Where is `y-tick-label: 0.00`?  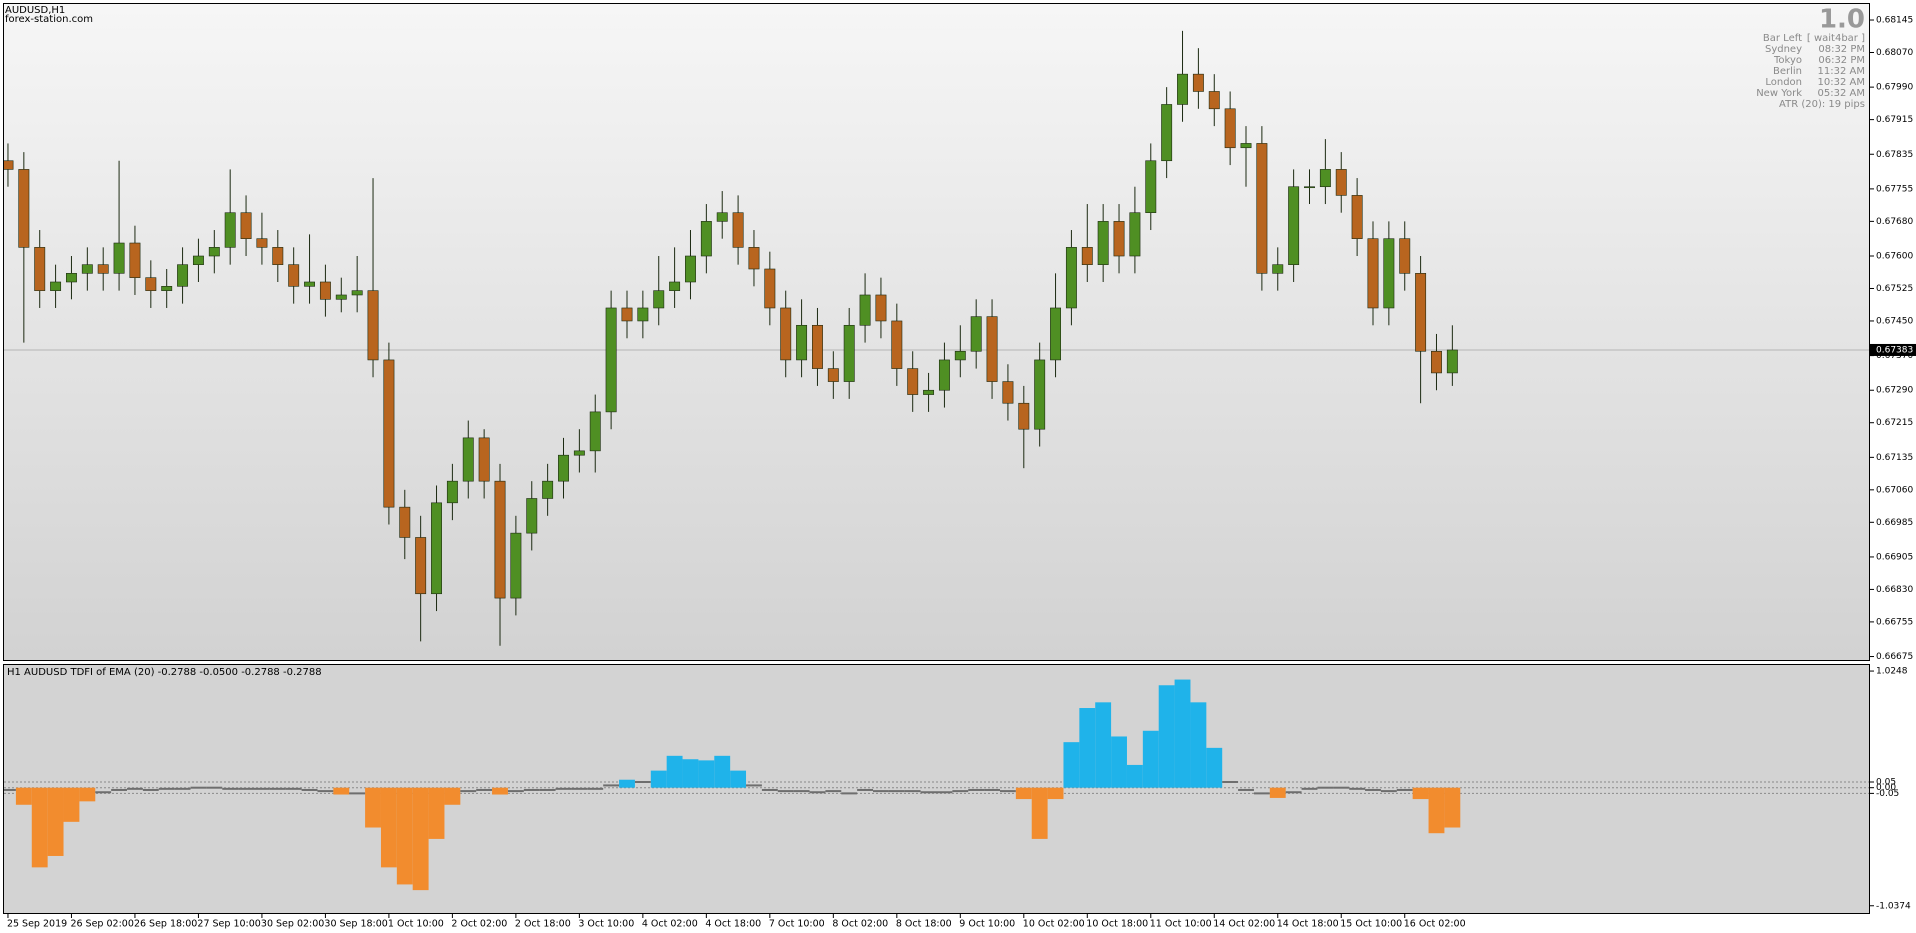 y-tick-label: 0.00 is located at coordinates (1886, 788).